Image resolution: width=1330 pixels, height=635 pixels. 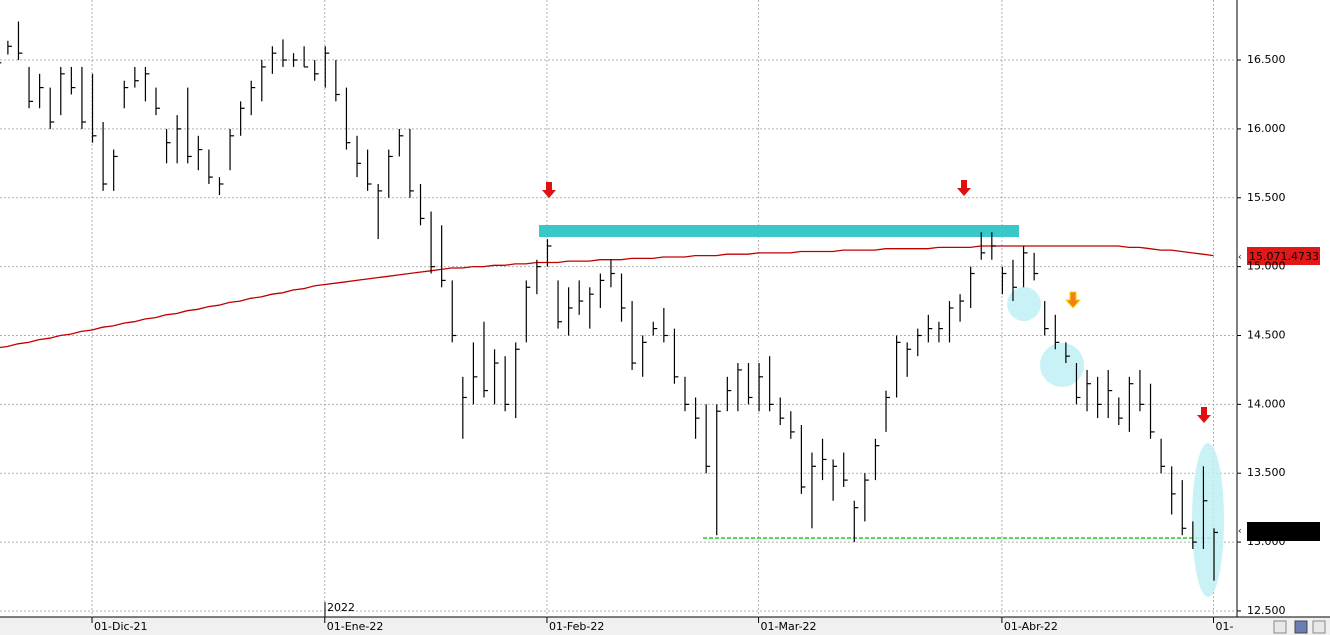 What do you see at coordinates (1208, 520) in the screenshot?
I see `highlight-ellipse` at bounding box center [1208, 520].